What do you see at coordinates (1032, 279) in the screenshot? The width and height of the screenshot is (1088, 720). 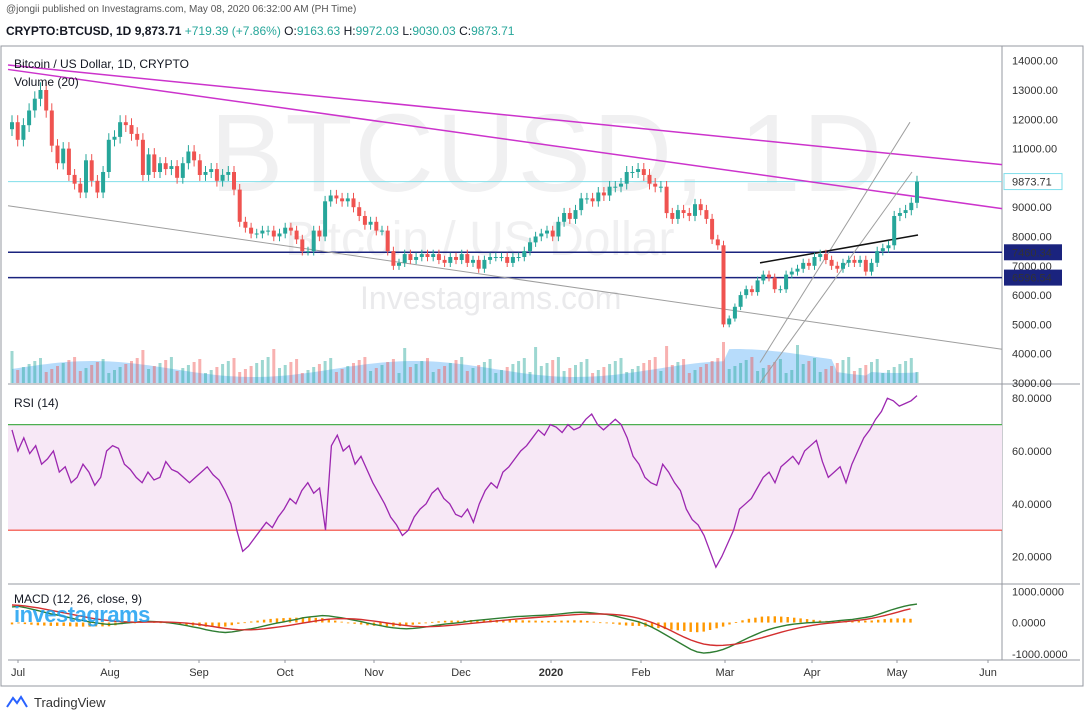 I see `price-label-text: 6596.54` at bounding box center [1032, 279].